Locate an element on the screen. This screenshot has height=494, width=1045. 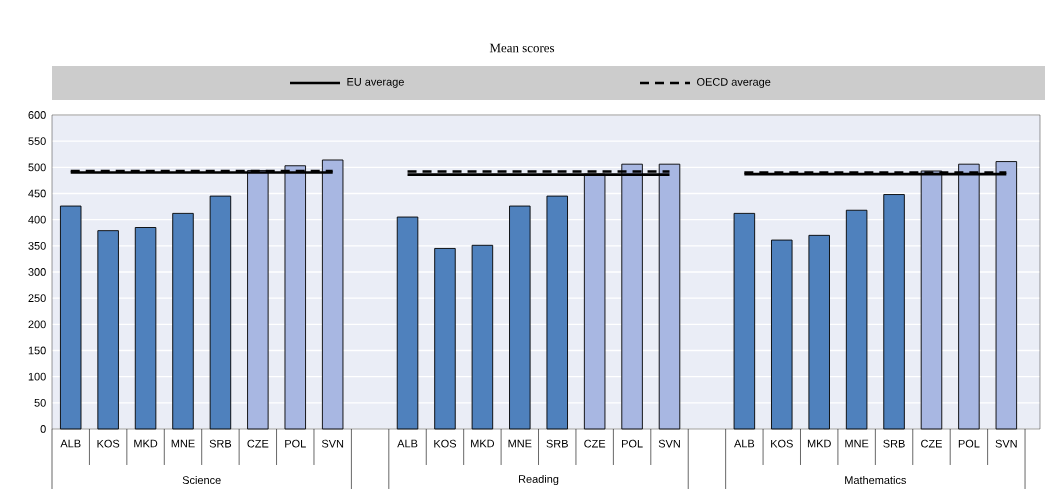
y-tick-label: 250 is located at coordinates (37, 298).